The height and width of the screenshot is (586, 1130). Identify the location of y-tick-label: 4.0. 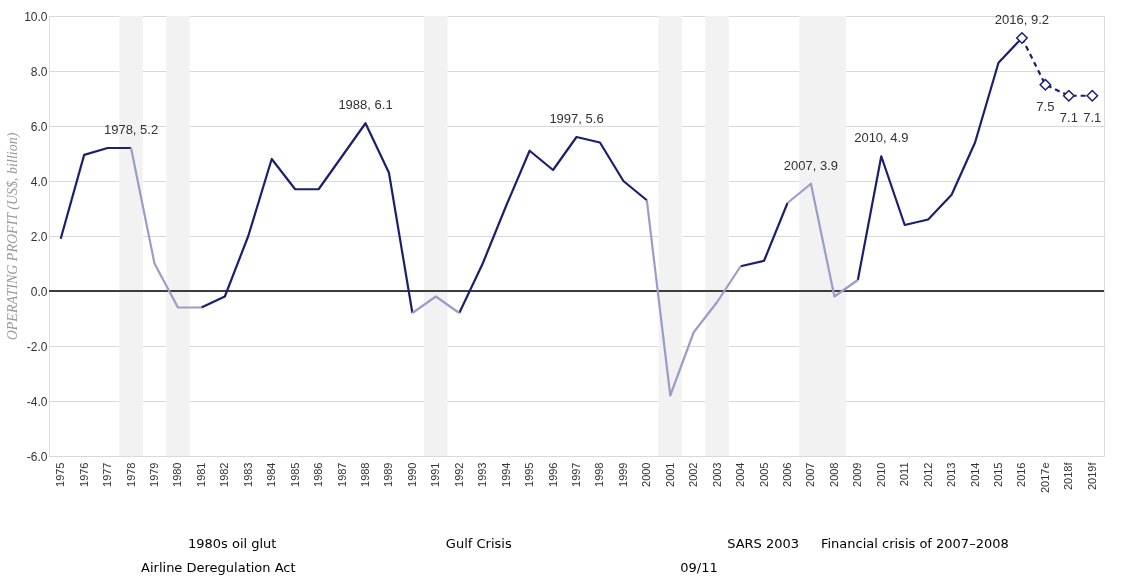
(39, 181).